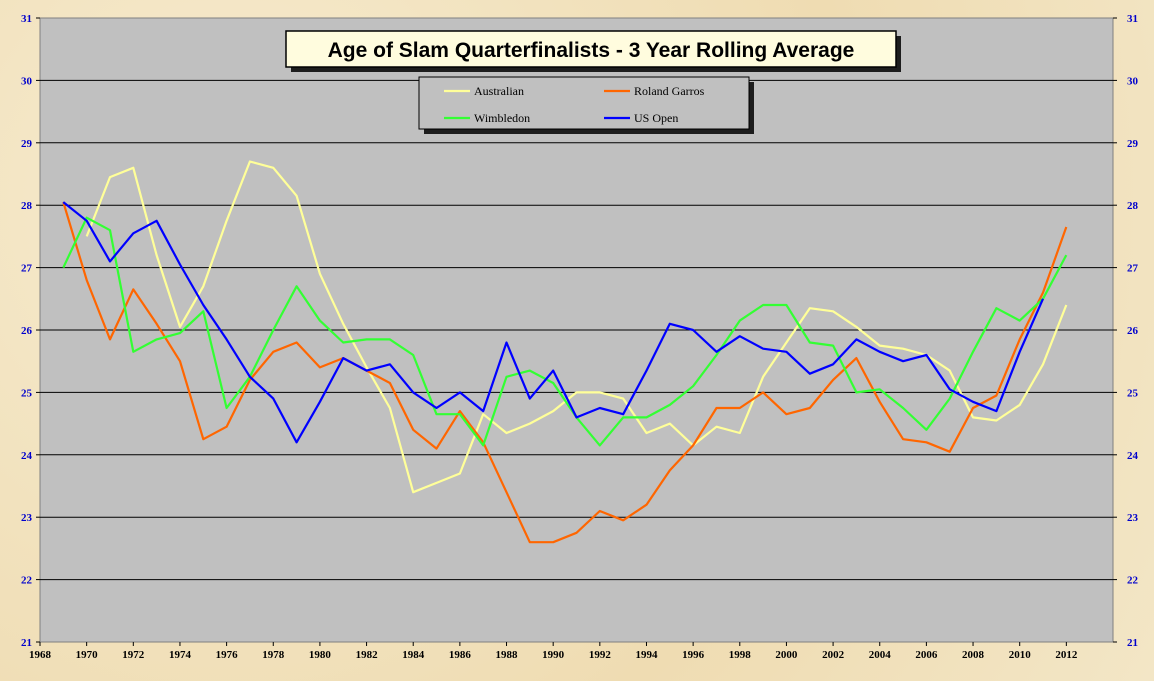  What do you see at coordinates (1020, 655) in the screenshot?
I see `x-tick-label: 2010` at bounding box center [1020, 655].